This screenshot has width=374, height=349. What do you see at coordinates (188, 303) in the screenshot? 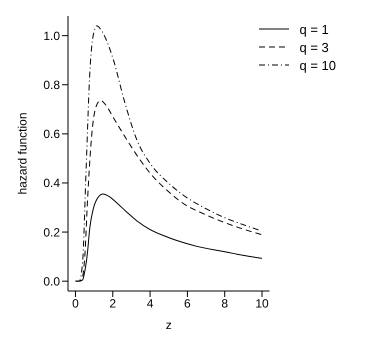
I see `x-tick-label: 6` at bounding box center [188, 303].